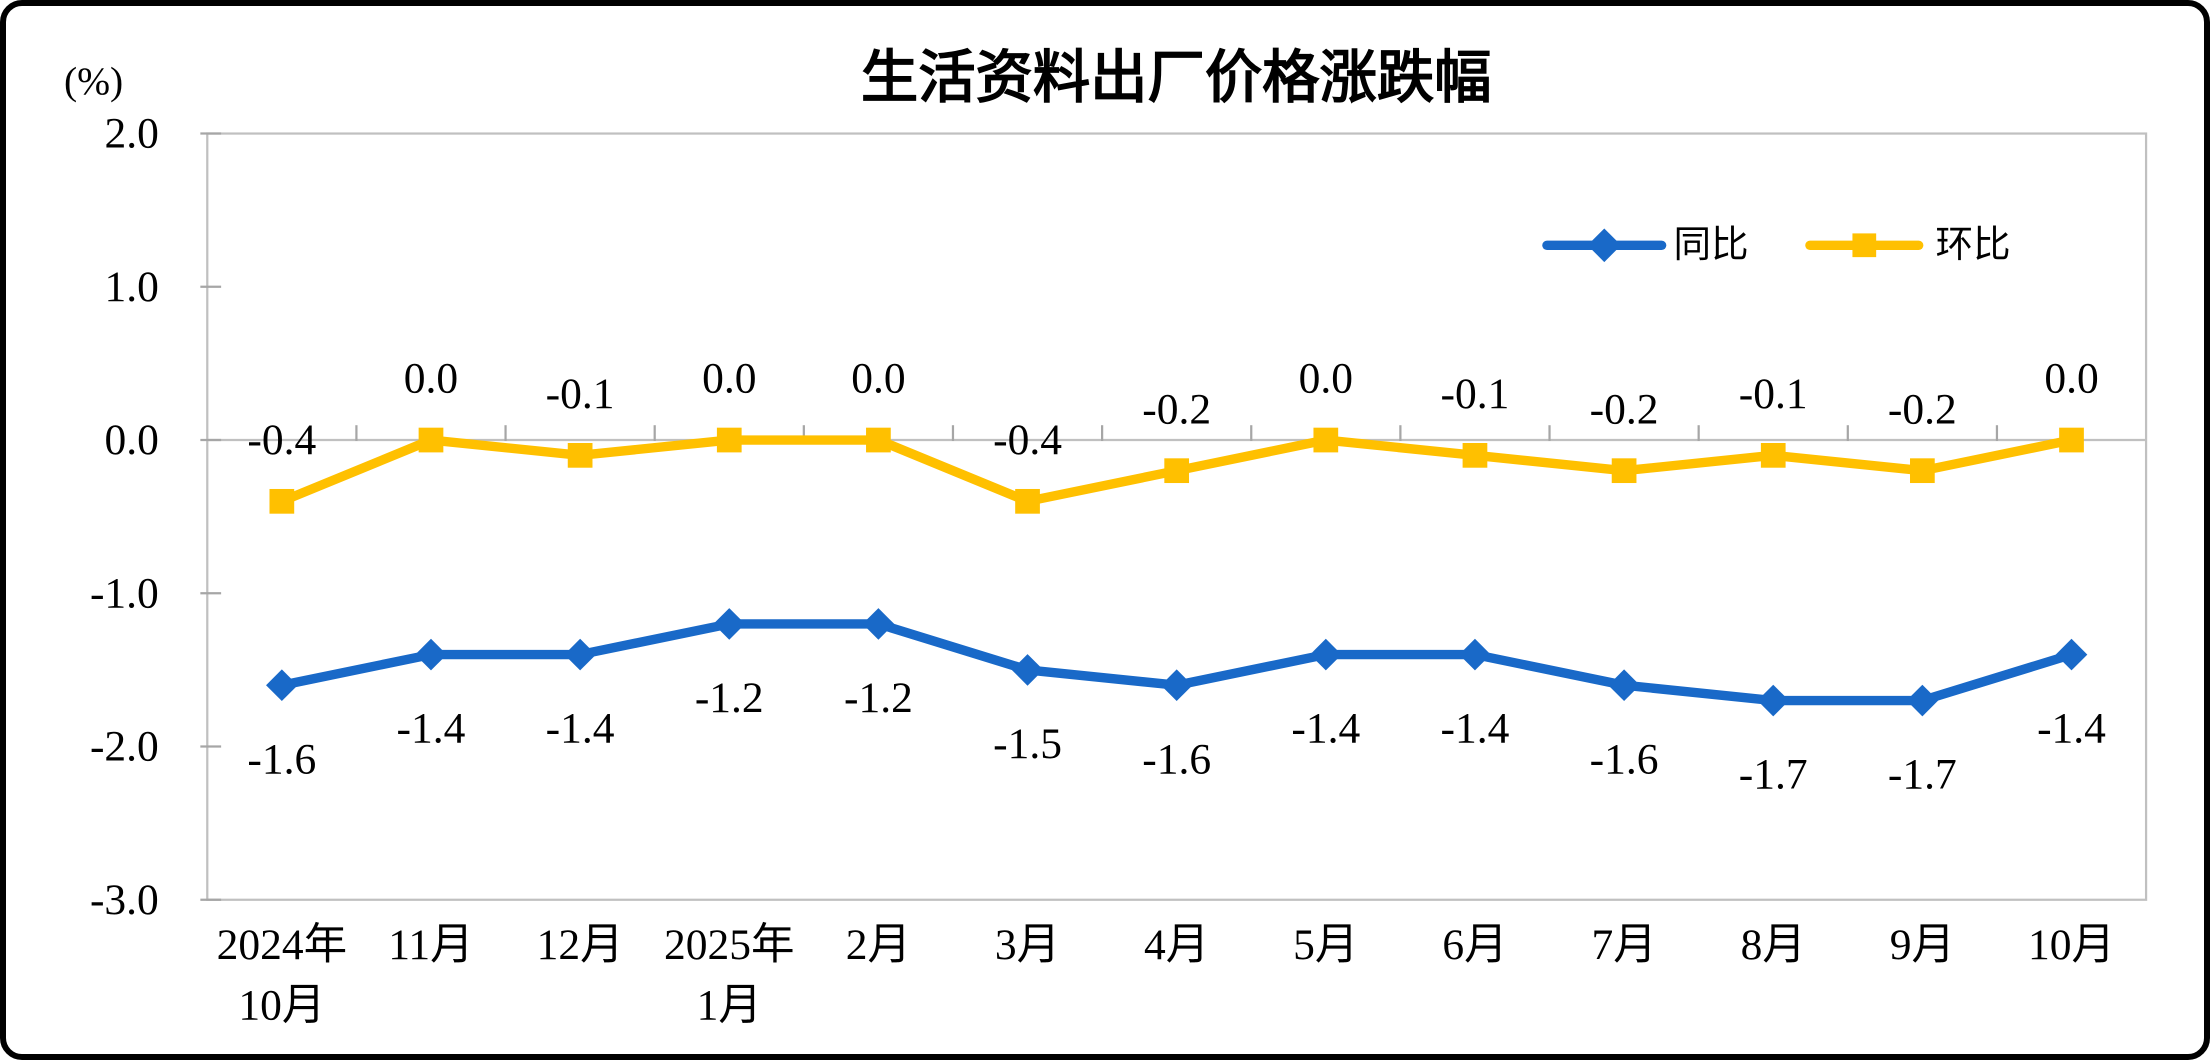 The height and width of the screenshot is (1060, 2210). What do you see at coordinates (124, 593) in the screenshot?
I see `y-tick-label: -1.0` at bounding box center [124, 593].